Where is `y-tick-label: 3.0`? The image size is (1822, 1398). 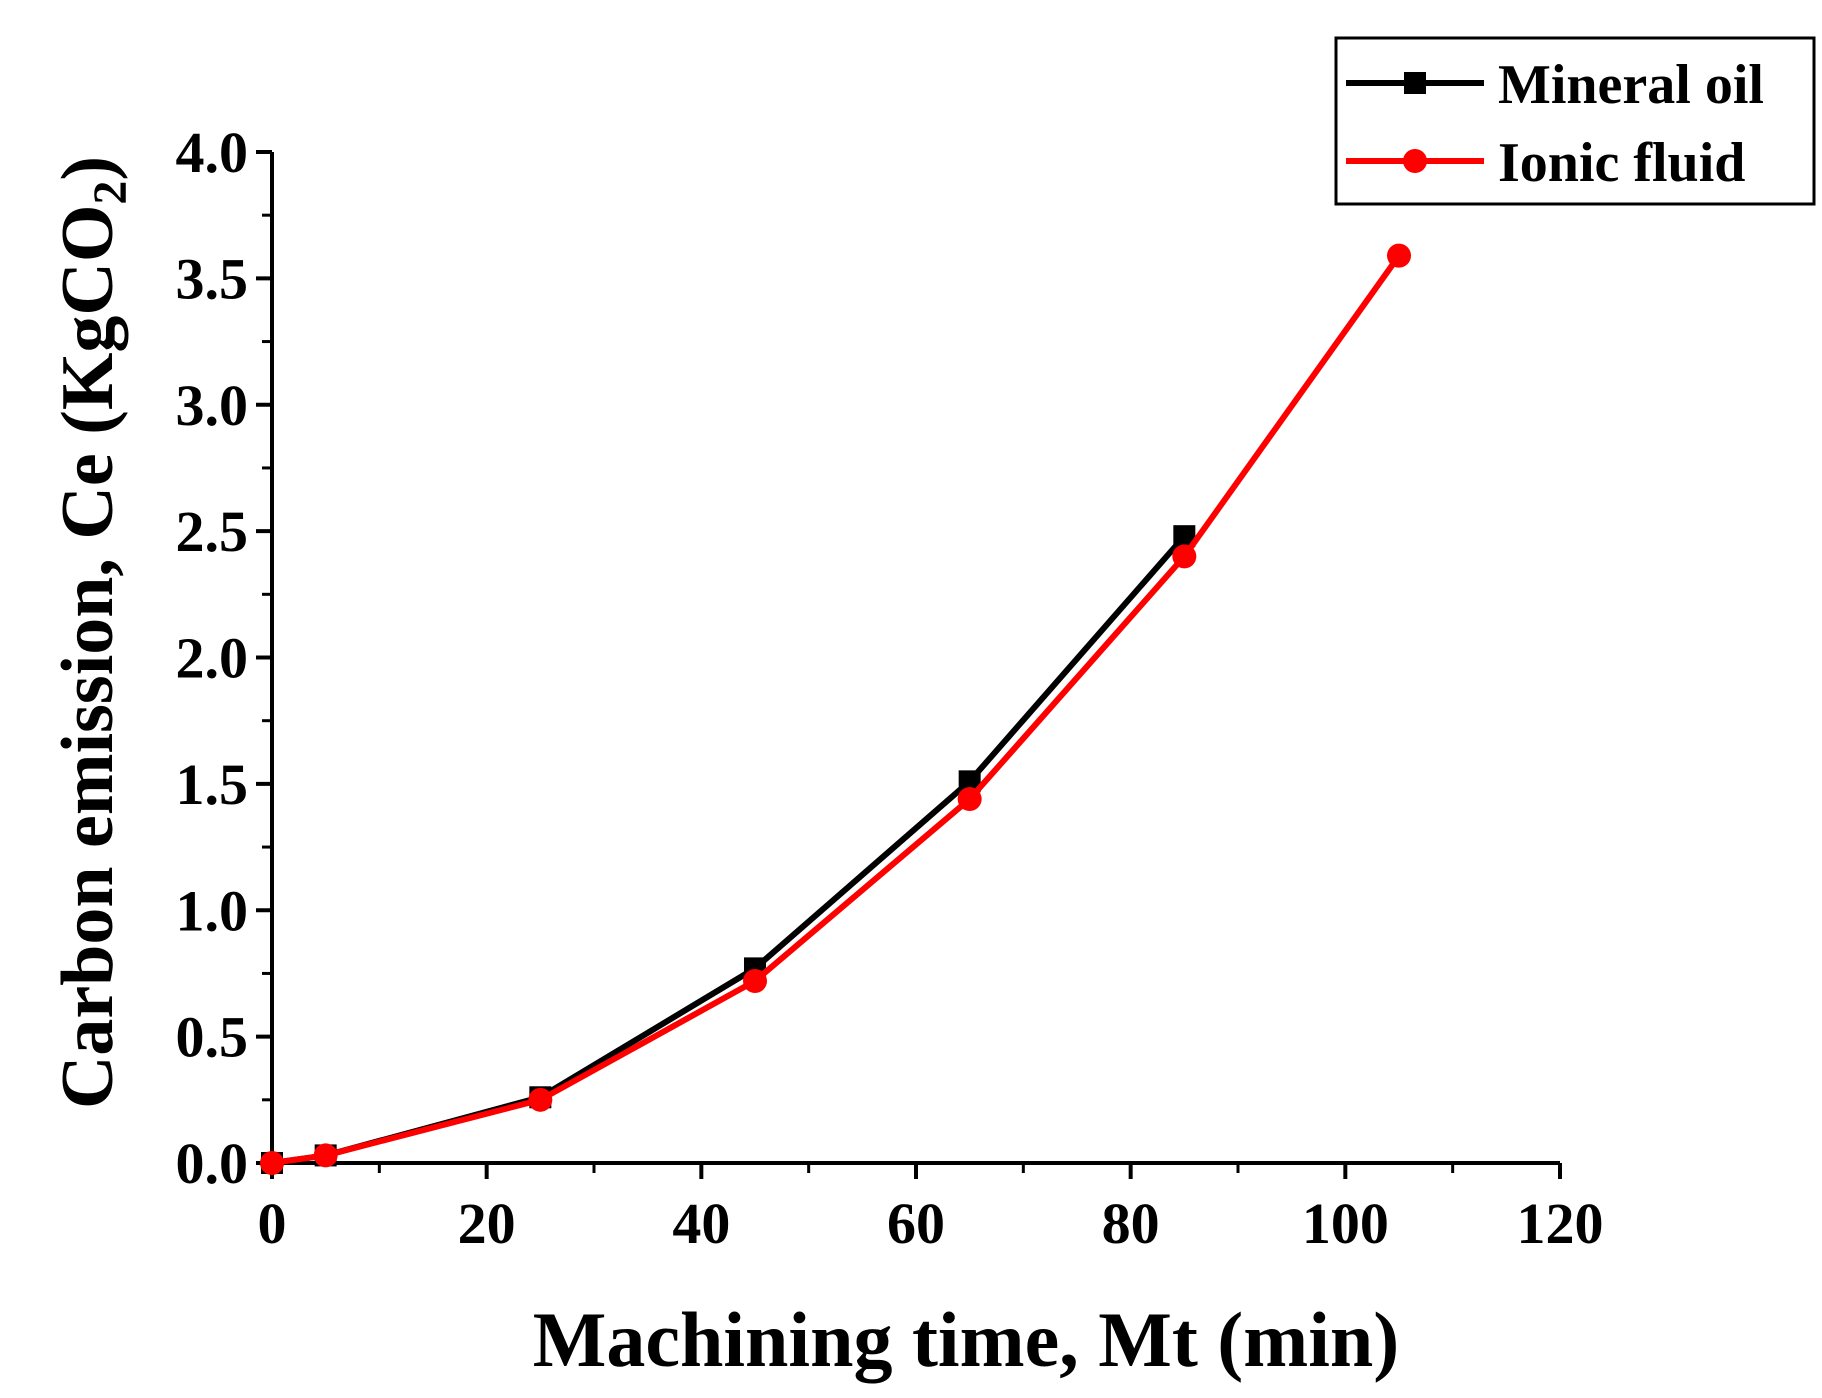
y-tick-label: 3.0 is located at coordinates (212, 405).